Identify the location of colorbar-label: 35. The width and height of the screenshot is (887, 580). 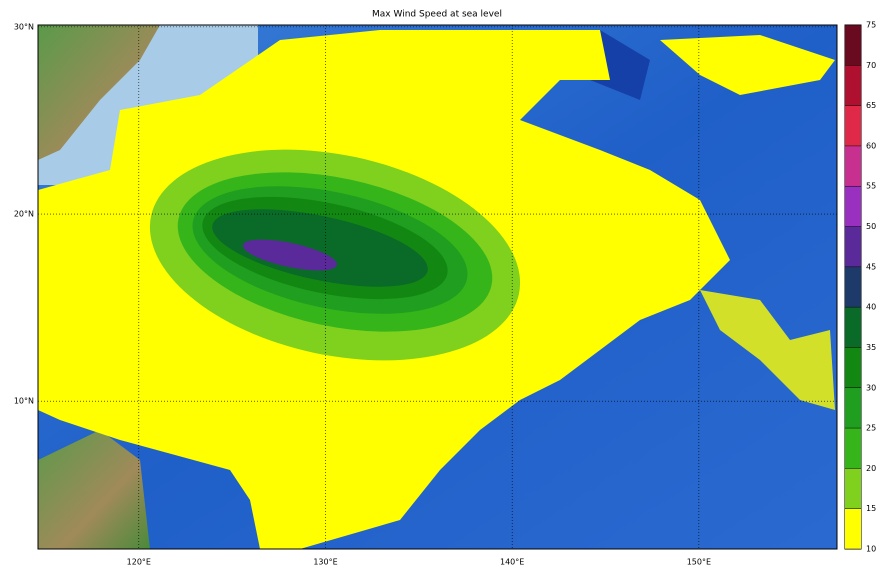
(871, 347).